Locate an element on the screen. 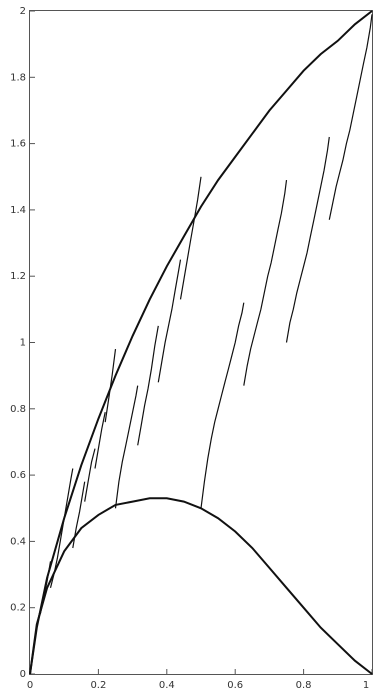 The image size is (373, 693). y-tick-label: 1.2 is located at coordinates (18, 276).